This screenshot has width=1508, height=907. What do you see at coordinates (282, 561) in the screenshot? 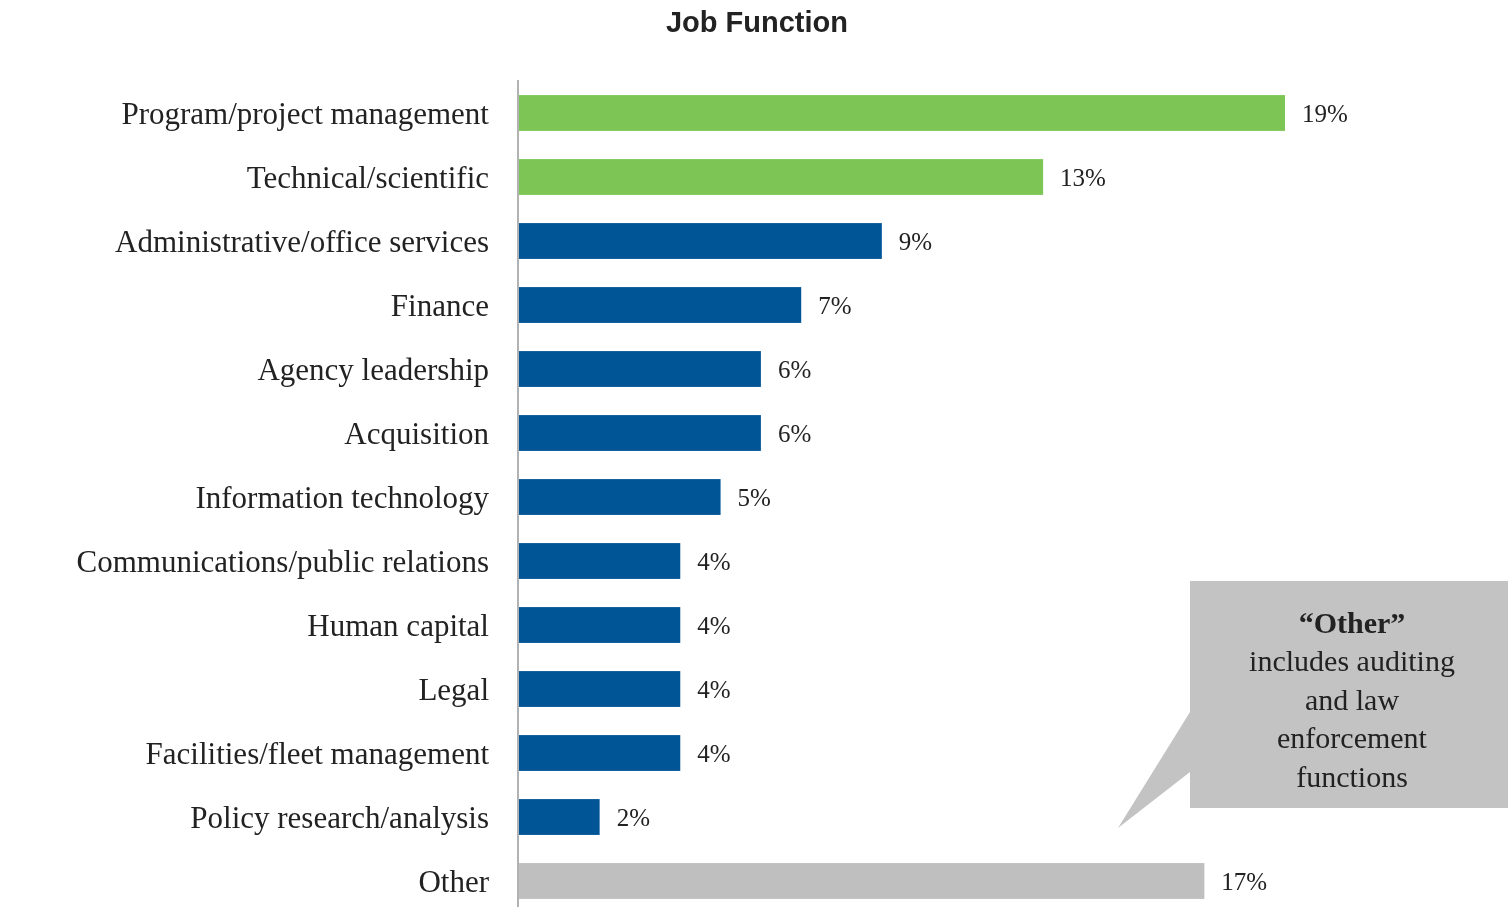
I see `y-tick-label: Communications/public relations` at bounding box center [282, 561].